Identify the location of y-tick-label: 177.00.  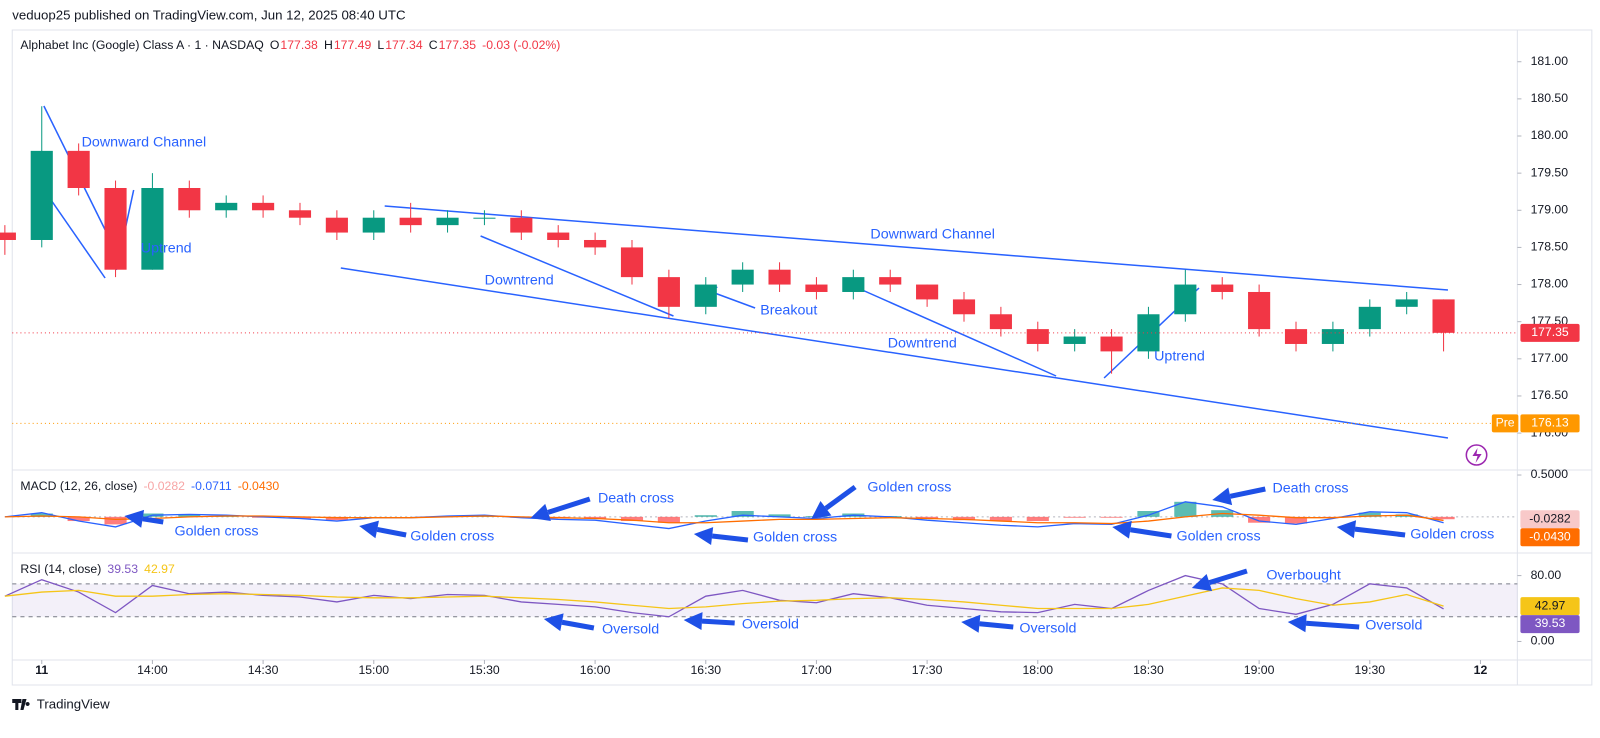
(1550, 358).